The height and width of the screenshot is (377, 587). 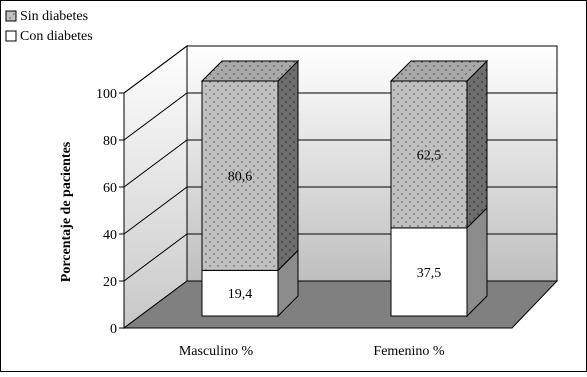 I want to click on y-tick-label-80: 80, so click(x=110, y=141).